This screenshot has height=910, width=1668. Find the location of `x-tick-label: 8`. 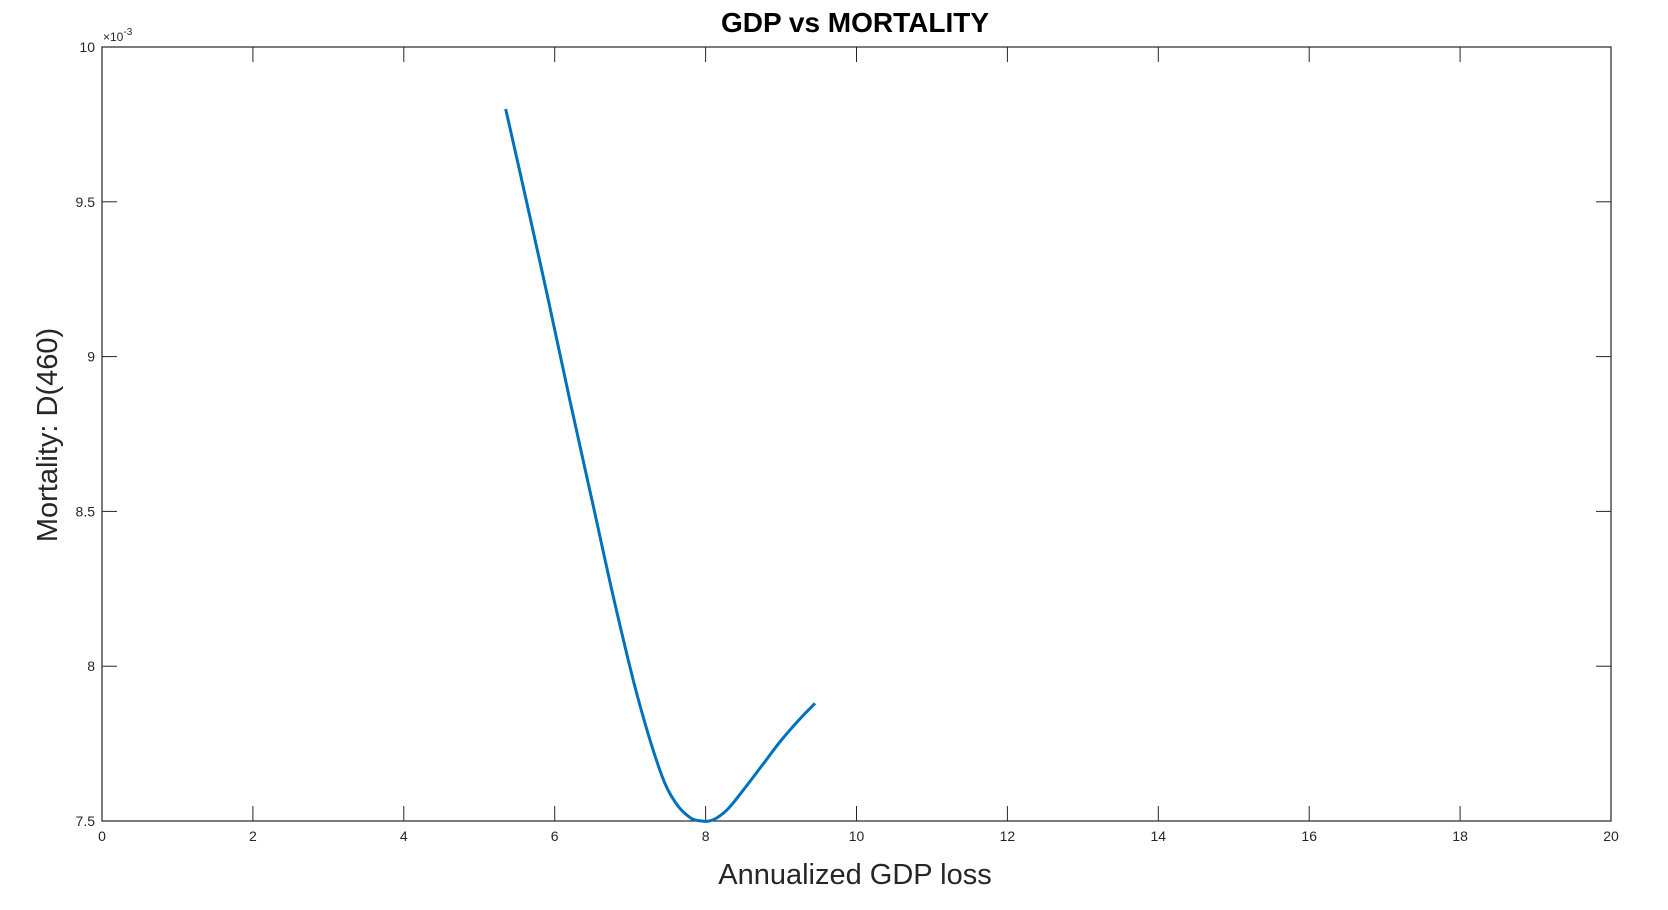

x-tick-label: 8 is located at coordinates (706, 836).